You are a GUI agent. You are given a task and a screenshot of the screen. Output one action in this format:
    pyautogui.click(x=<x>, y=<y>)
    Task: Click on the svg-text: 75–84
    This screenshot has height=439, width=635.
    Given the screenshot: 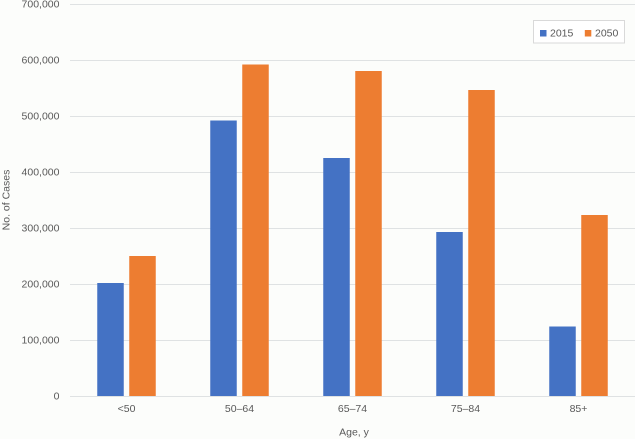 What is the action you would take?
    pyautogui.click(x=465, y=409)
    